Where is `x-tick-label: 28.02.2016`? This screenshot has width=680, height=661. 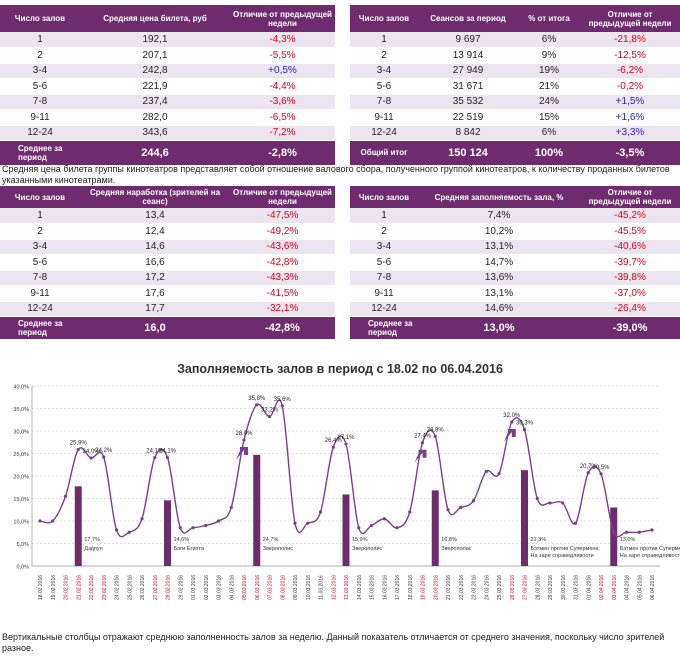
x-tick-label: 28.02.2016 is located at coordinates (169, 587).